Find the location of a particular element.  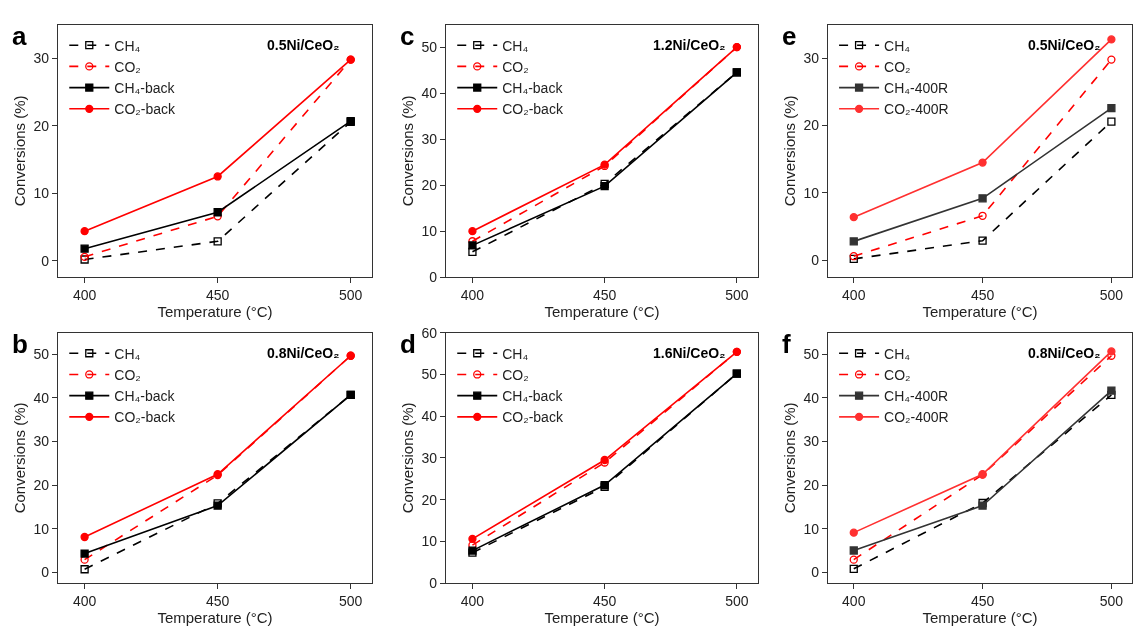

chart-title: f is located at coordinates (786, 344).